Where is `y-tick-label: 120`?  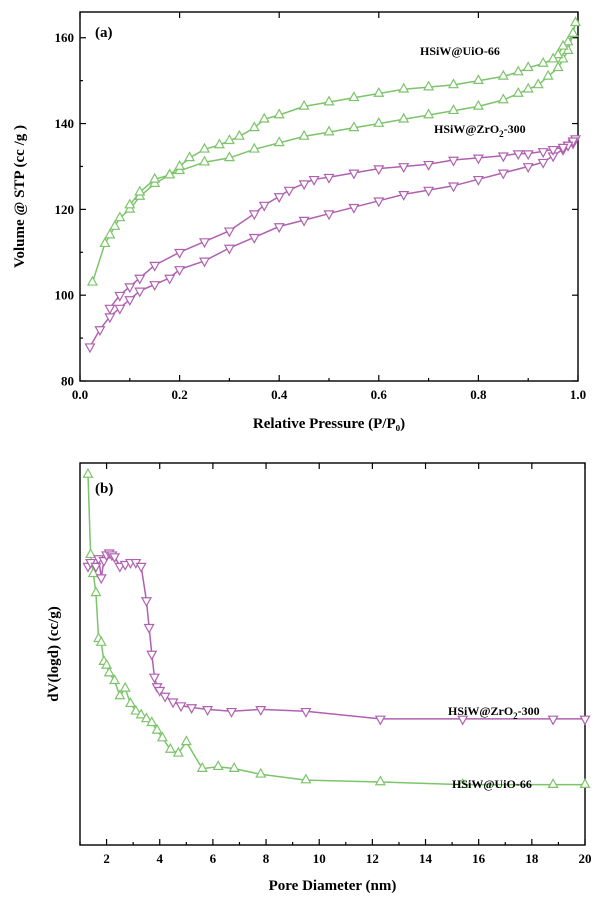
y-tick-label: 120 is located at coordinates (65, 209).